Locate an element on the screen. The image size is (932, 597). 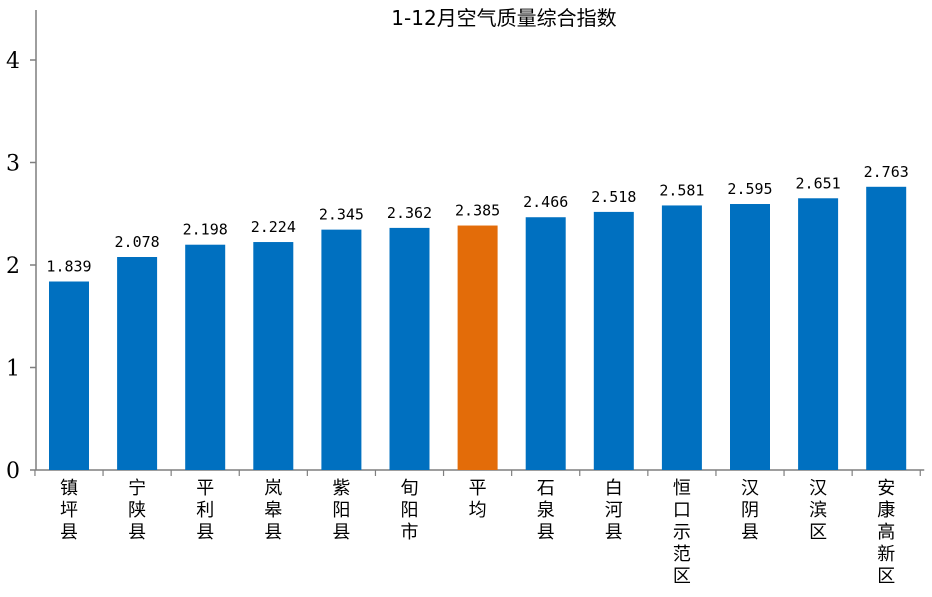
data-label: 2.466 is located at coordinates (545, 202).